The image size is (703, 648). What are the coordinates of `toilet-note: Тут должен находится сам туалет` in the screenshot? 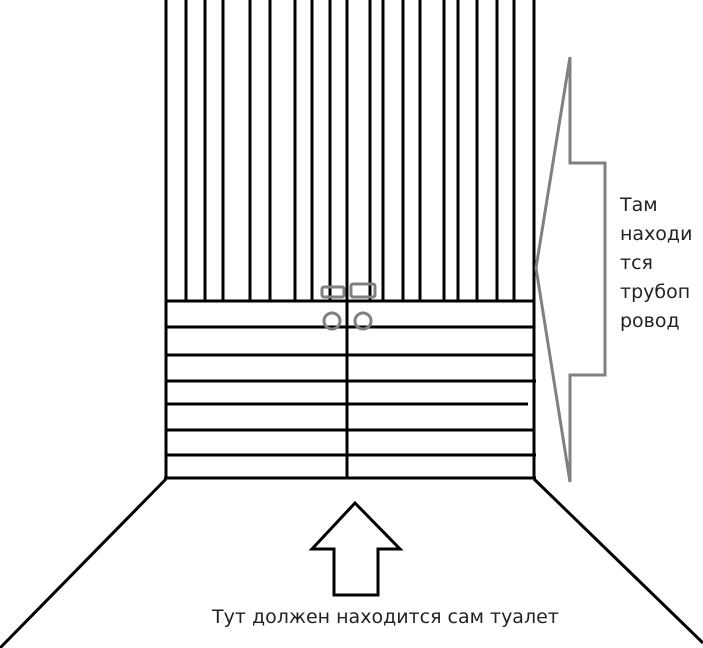 It's located at (385, 617).